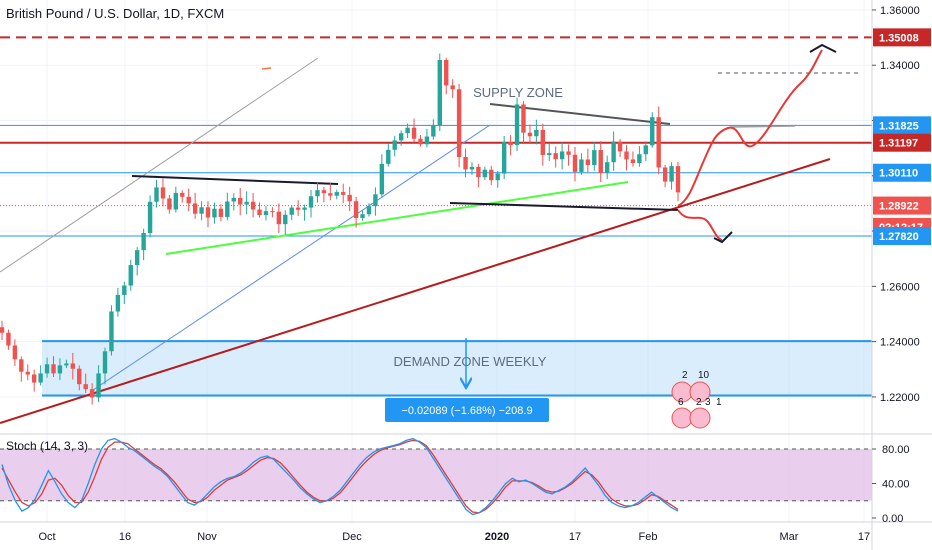 The height and width of the screenshot is (550, 932). I want to click on price-tick-label: 1.36000, so click(900, 11).